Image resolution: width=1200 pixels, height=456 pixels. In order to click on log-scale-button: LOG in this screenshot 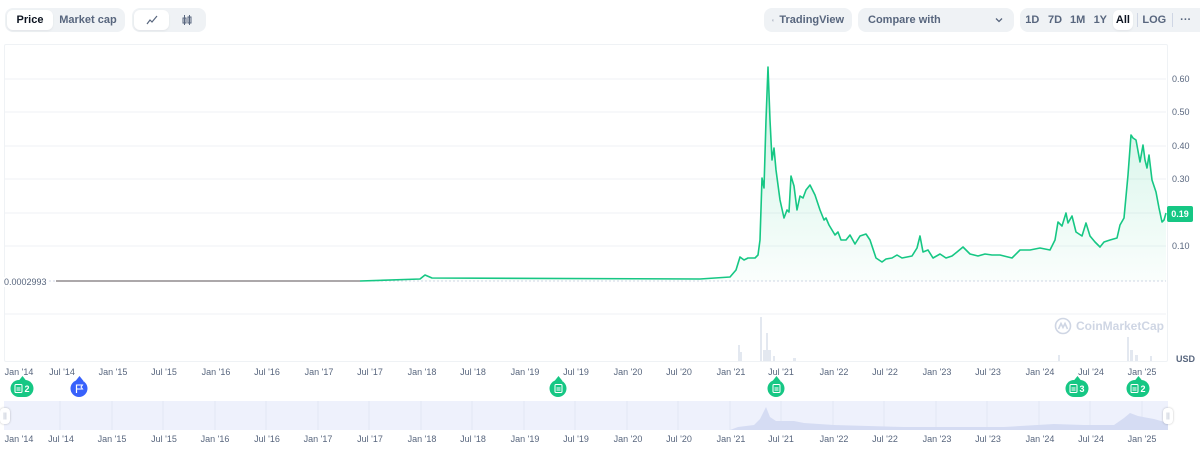, I will do `click(1154, 20)`.